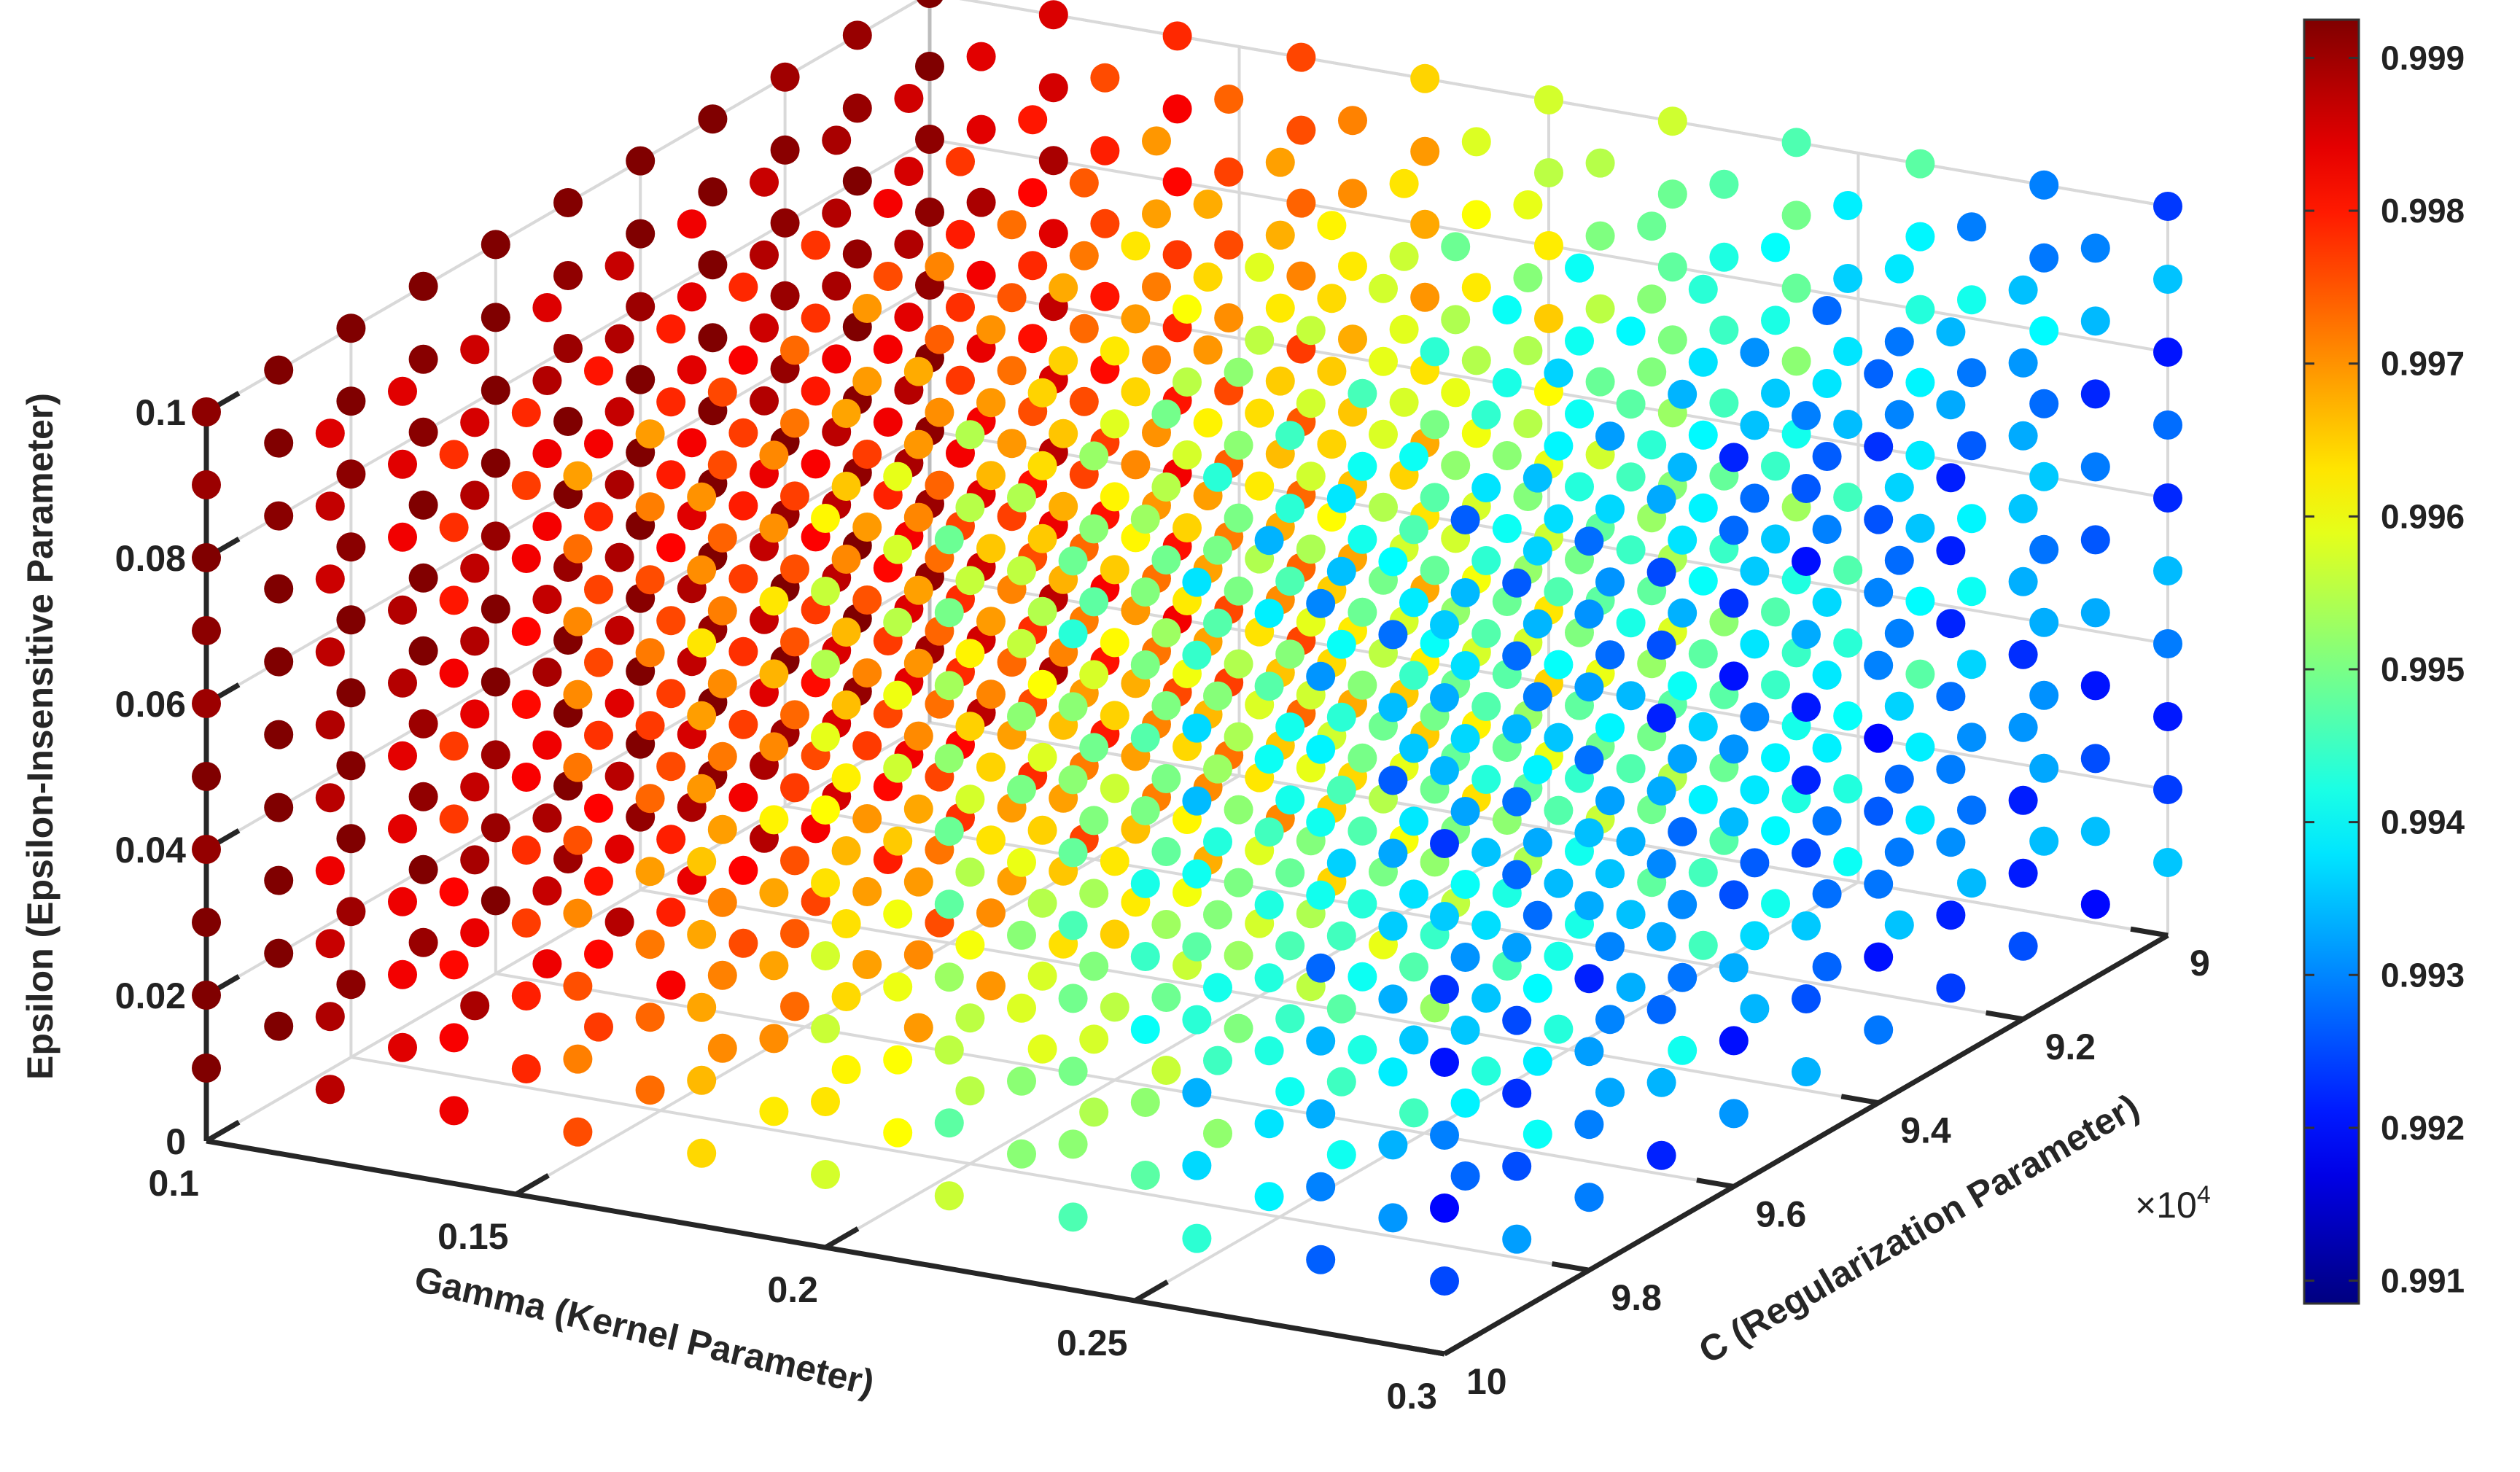 The image size is (2520, 1472). I want to click on z-axis-title: Epsilon (Epsilon-Insensitive Parameter), so click(40, 736).